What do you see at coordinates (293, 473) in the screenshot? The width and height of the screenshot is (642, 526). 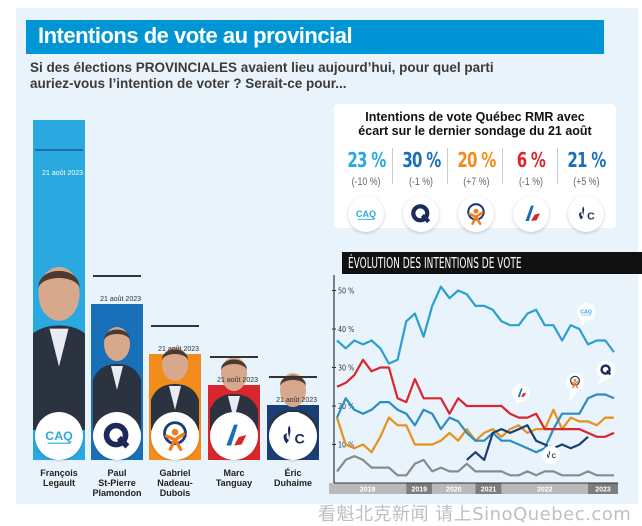 I see `leader-name-line: Éric` at bounding box center [293, 473].